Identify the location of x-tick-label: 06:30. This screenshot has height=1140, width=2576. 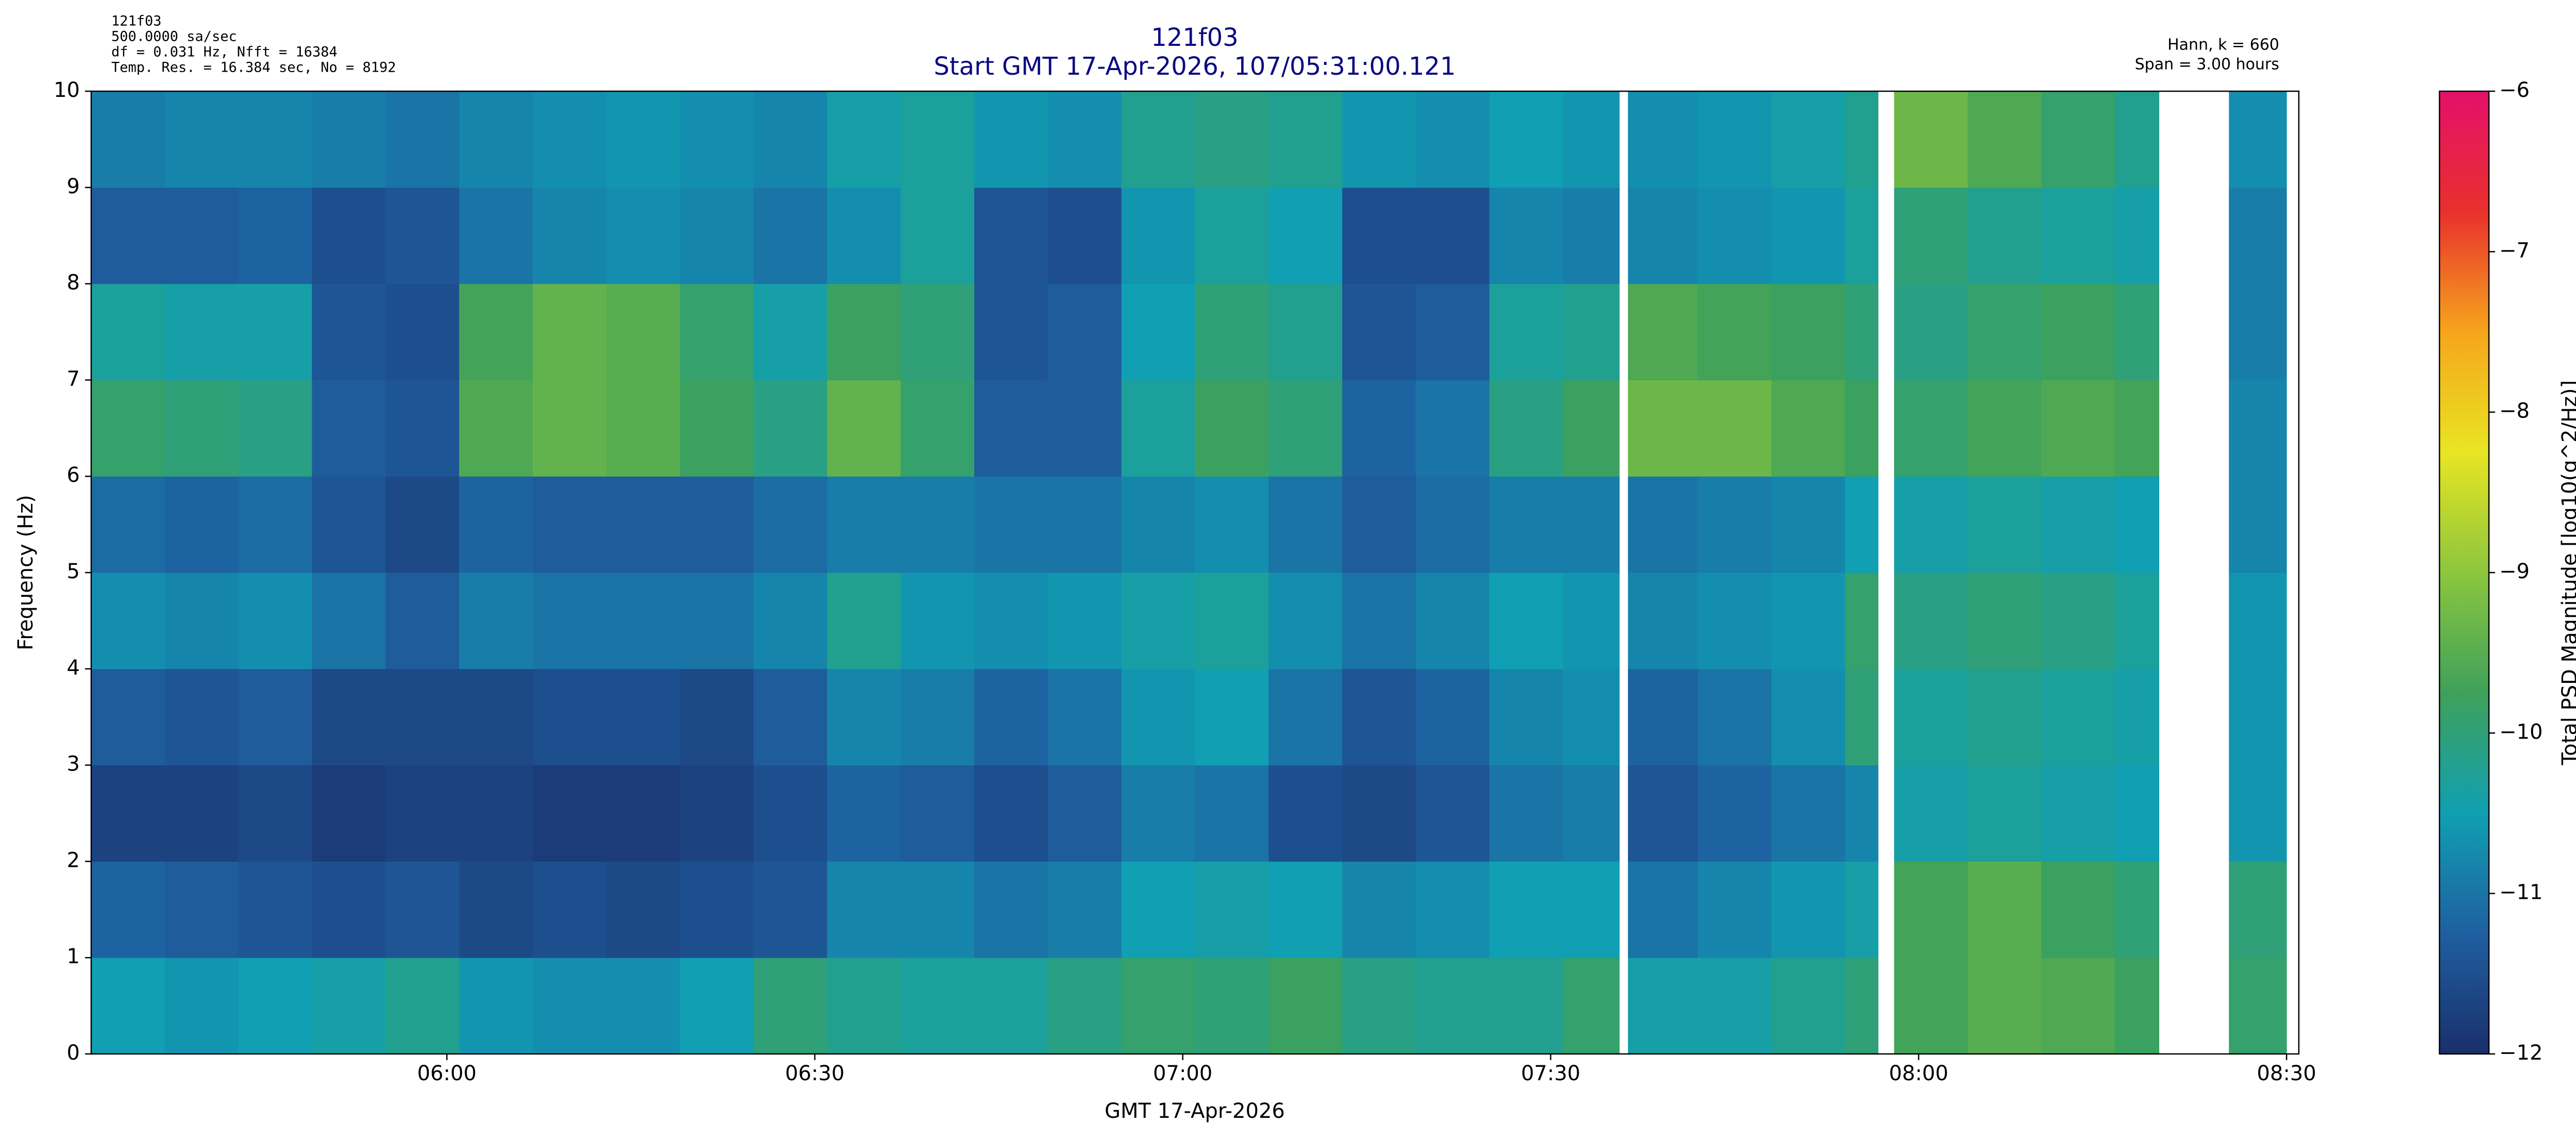
(814, 1073).